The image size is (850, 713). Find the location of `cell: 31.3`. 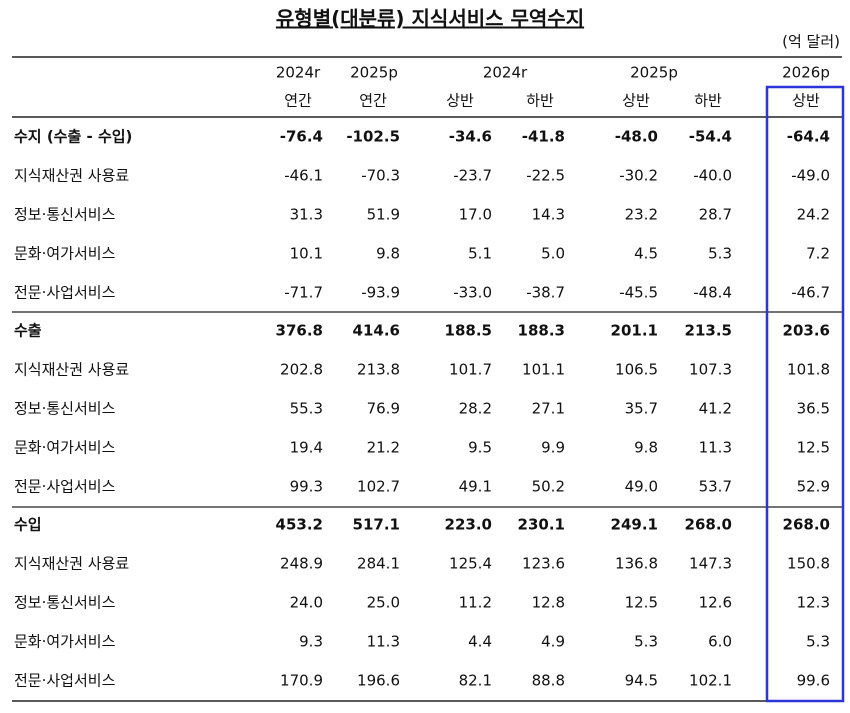

cell: 31.3 is located at coordinates (306, 215).